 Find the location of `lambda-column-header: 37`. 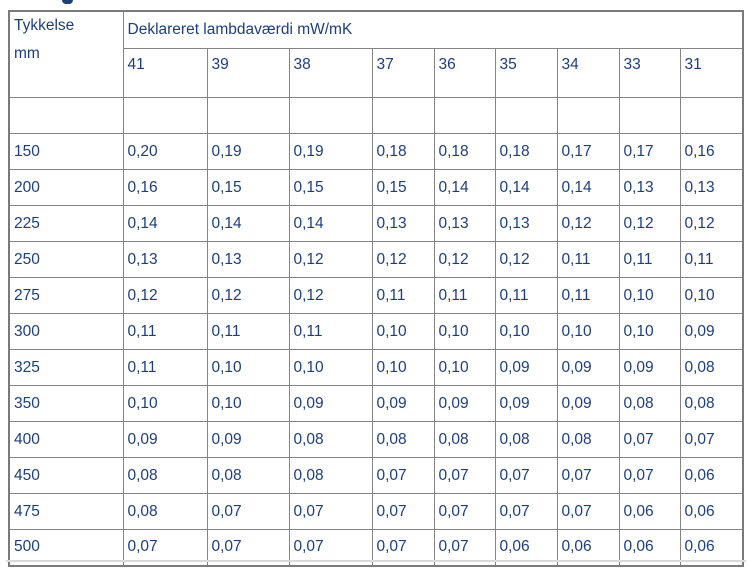

lambda-column-header: 37 is located at coordinates (403, 73).